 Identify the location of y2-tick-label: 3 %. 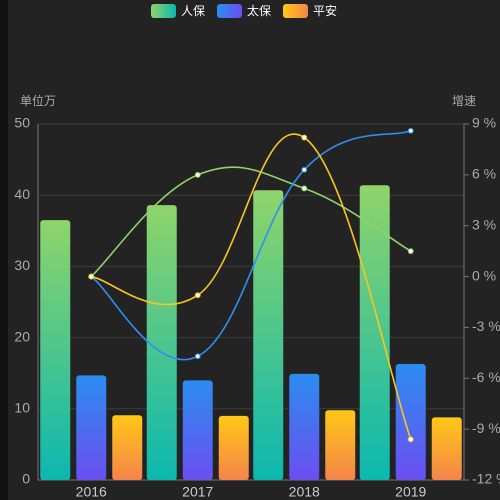
(484, 224).